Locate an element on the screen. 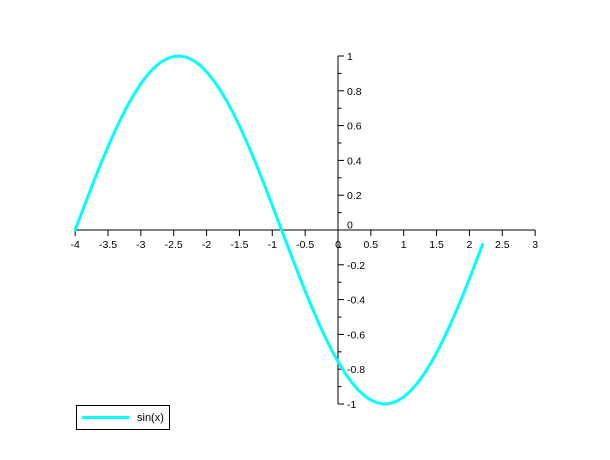 The width and height of the screenshot is (610, 460). x-axis-tick-label: -3.5 is located at coordinates (108, 245).